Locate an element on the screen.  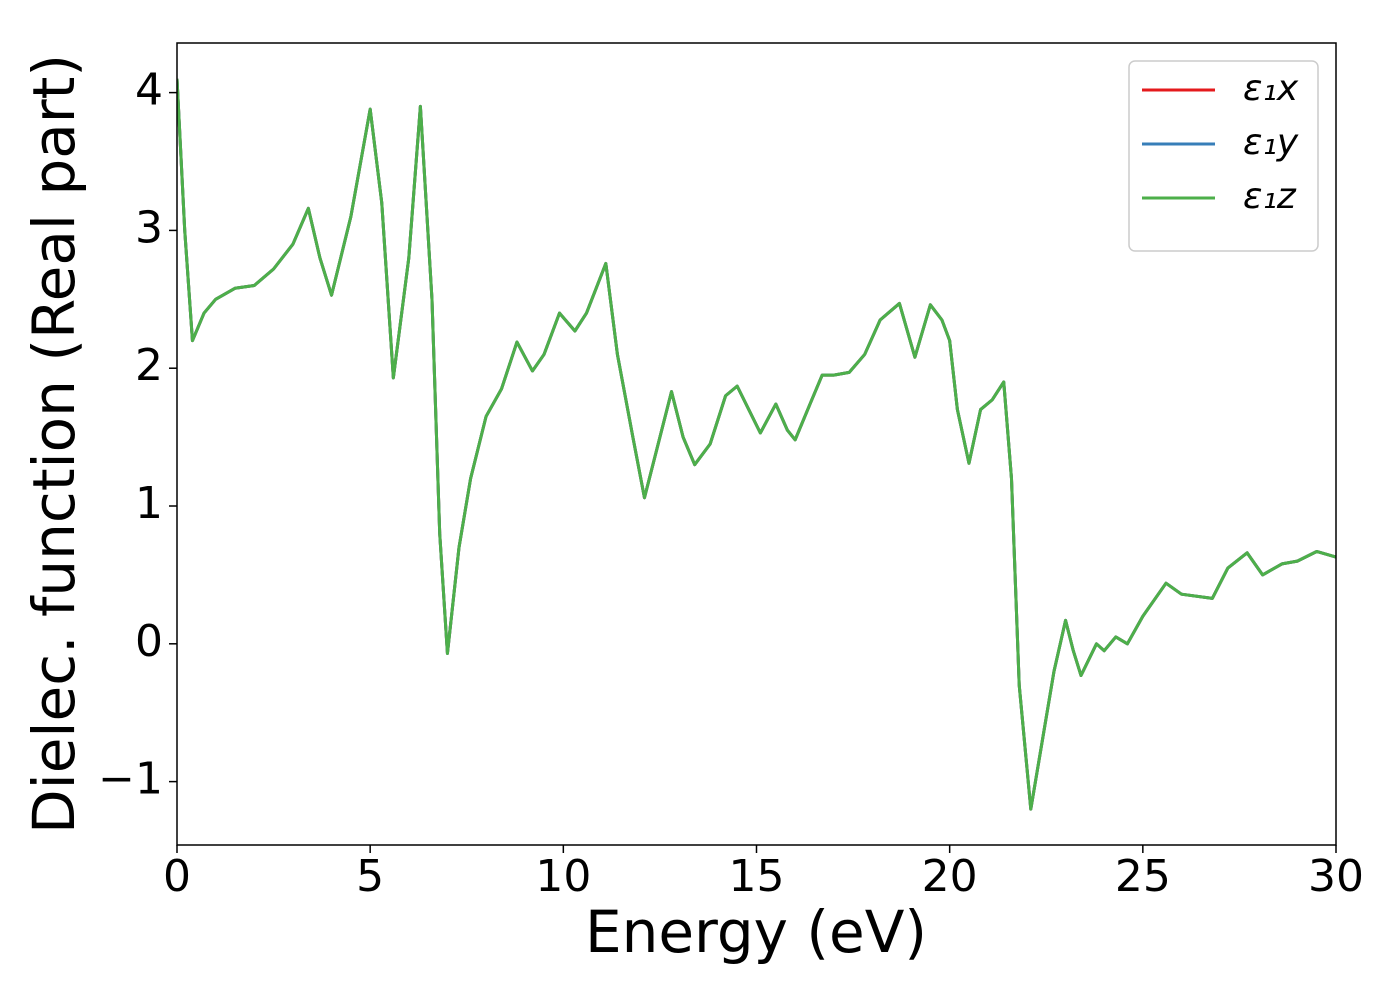
legend-label: ε₁z is located at coordinates (1270, 196).